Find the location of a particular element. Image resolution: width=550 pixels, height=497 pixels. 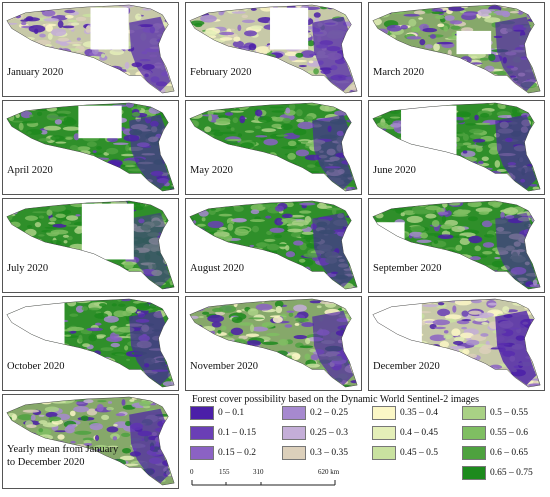

scale-tick-0: 0 is located at coordinates (192, 472).